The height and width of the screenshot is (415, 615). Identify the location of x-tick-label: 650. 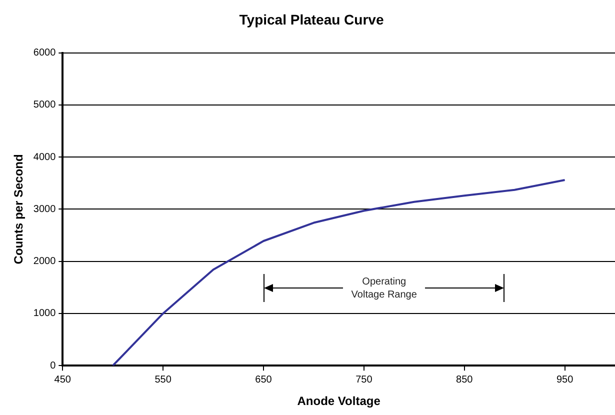
(263, 380).